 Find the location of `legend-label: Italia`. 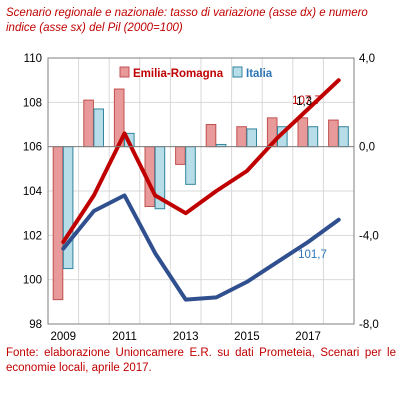

legend-label: Italia is located at coordinates (259, 74).